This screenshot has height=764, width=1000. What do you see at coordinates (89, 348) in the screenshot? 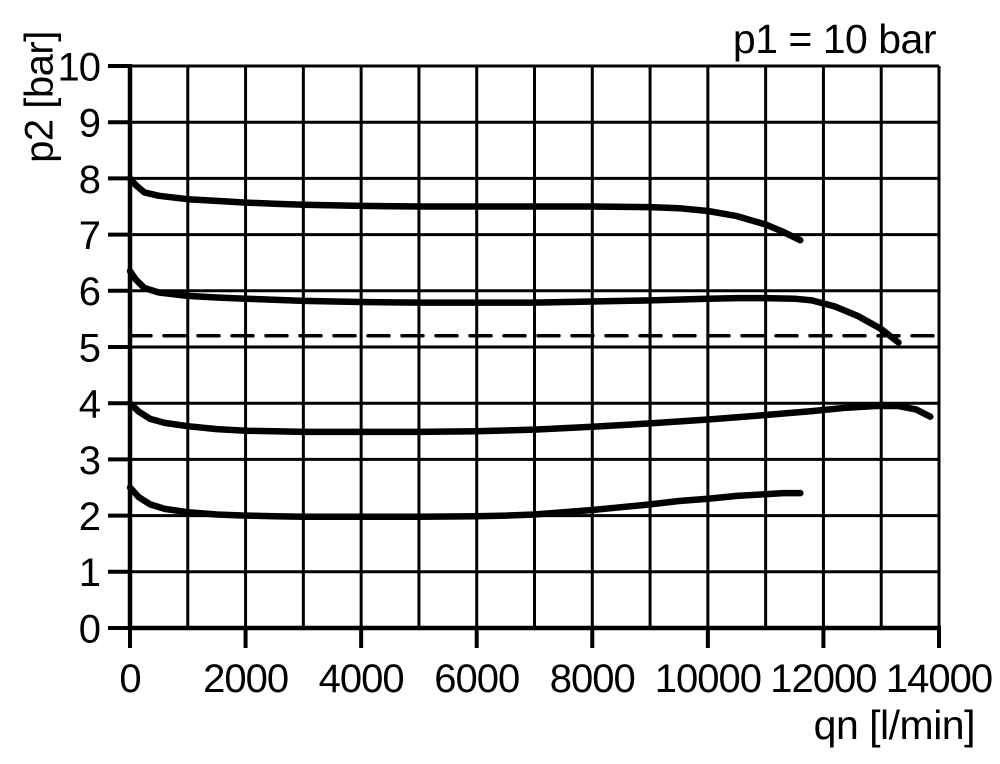
I see `y-tick-label: 5` at bounding box center [89, 348].